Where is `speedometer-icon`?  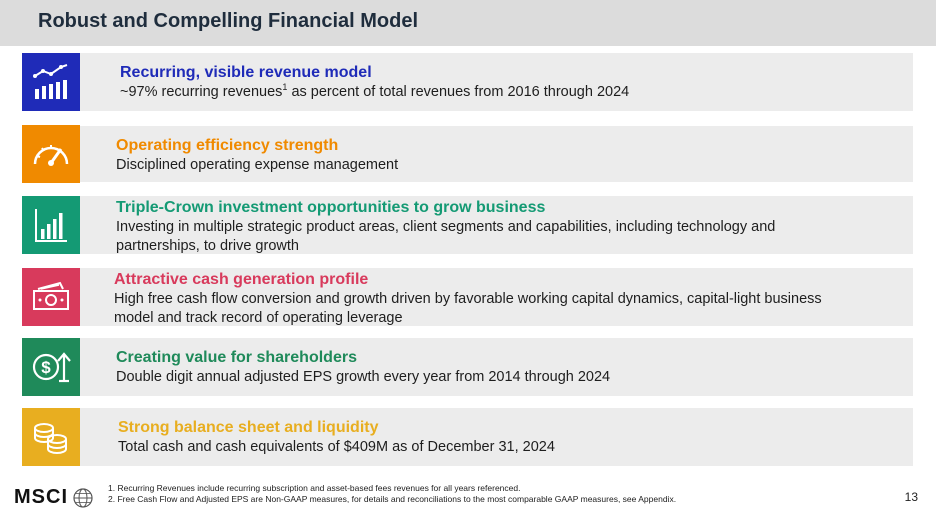 speedometer-icon is located at coordinates (51, 154).